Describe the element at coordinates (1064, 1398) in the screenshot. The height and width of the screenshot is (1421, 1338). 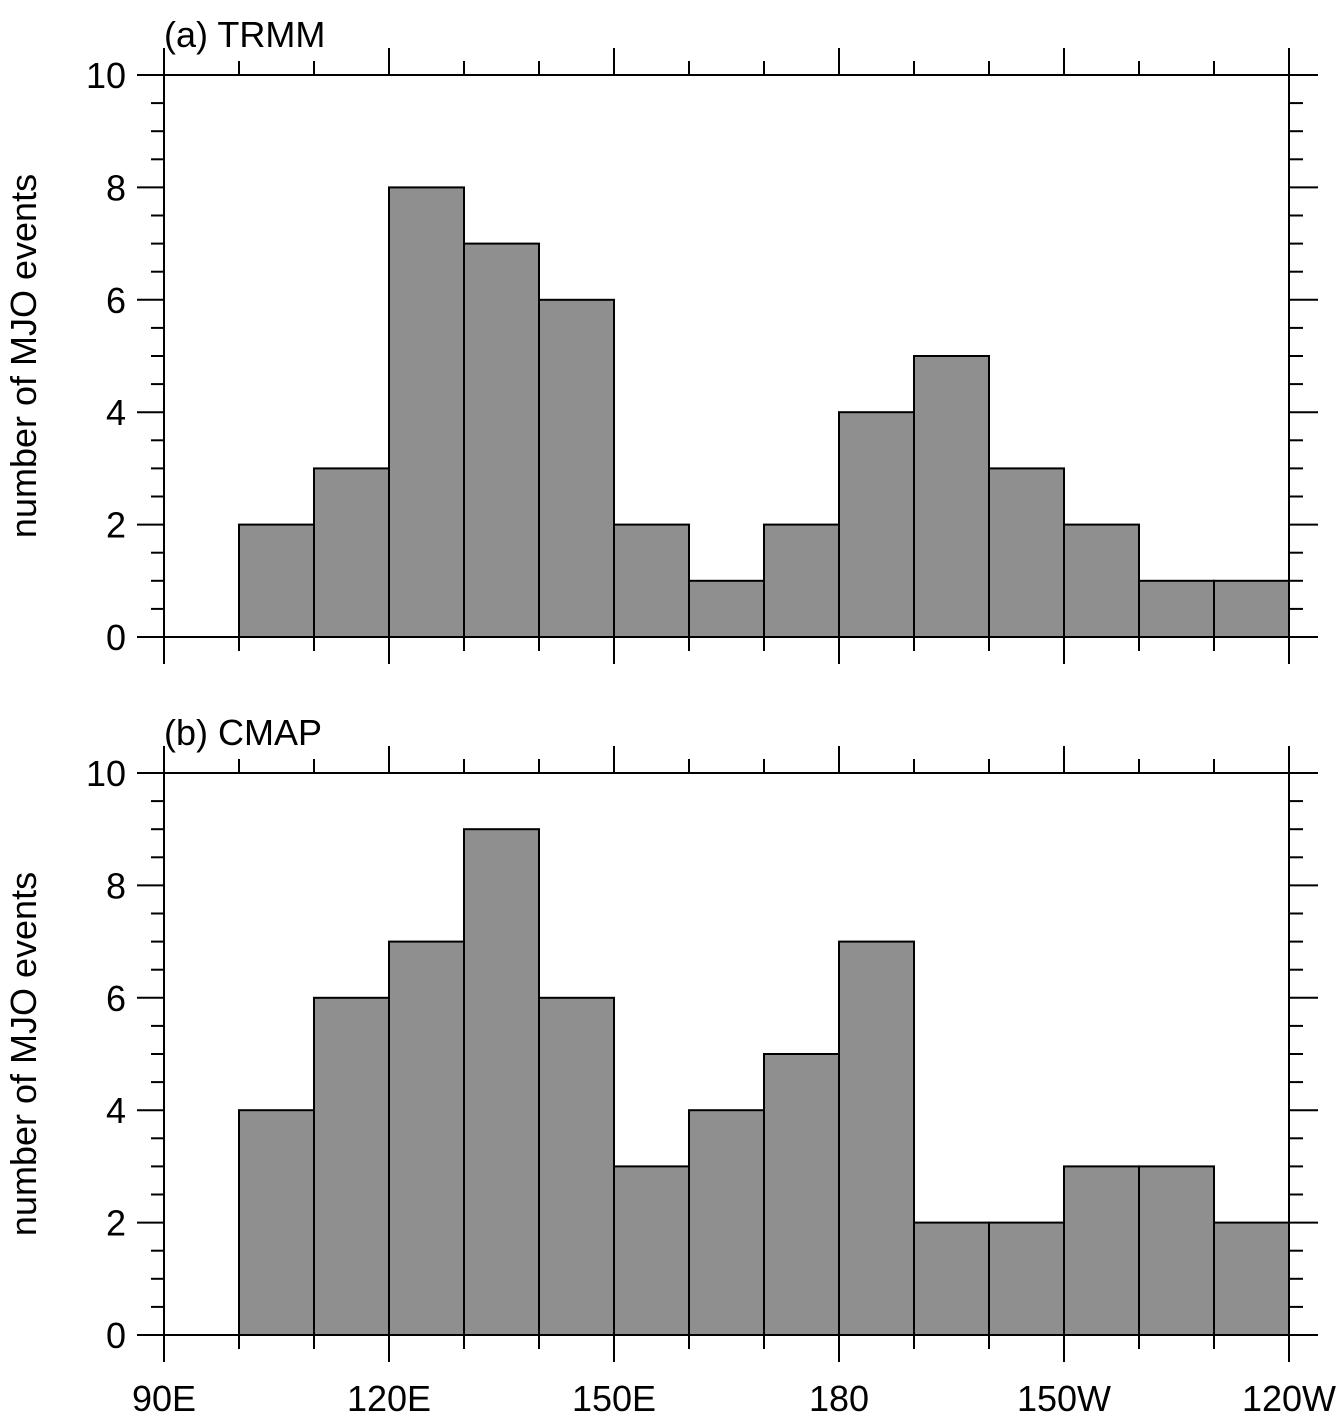
I see `x-tick-label: 150W` at that location.